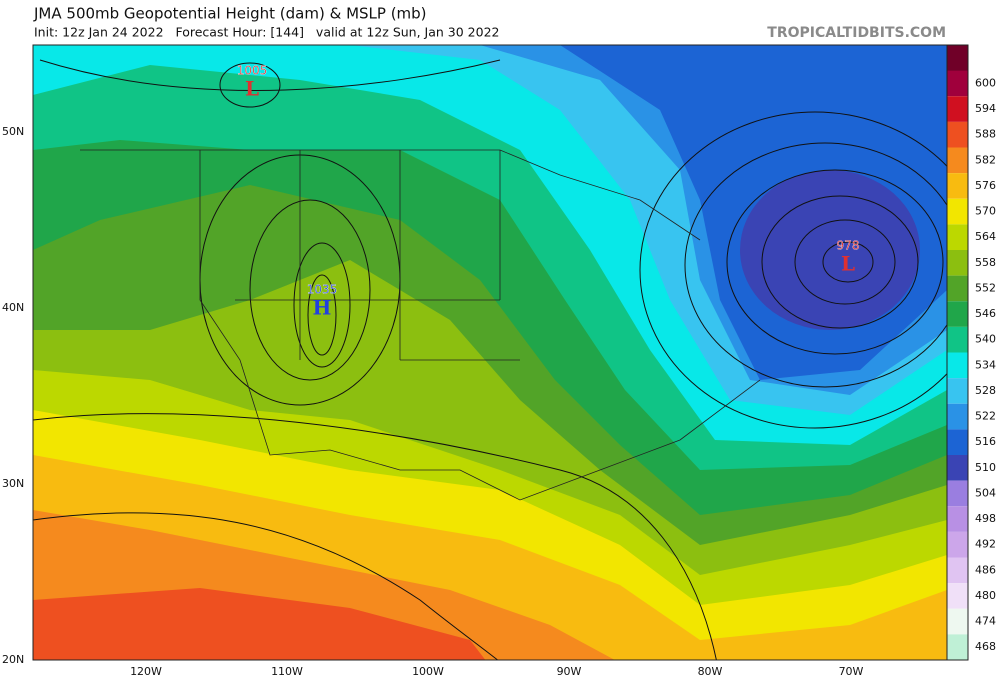 This screenshot has width=1000, height=683. Describe the element at coordinates (985, 313) in the screenshot. I see `colorbar-label: 546` at that location.